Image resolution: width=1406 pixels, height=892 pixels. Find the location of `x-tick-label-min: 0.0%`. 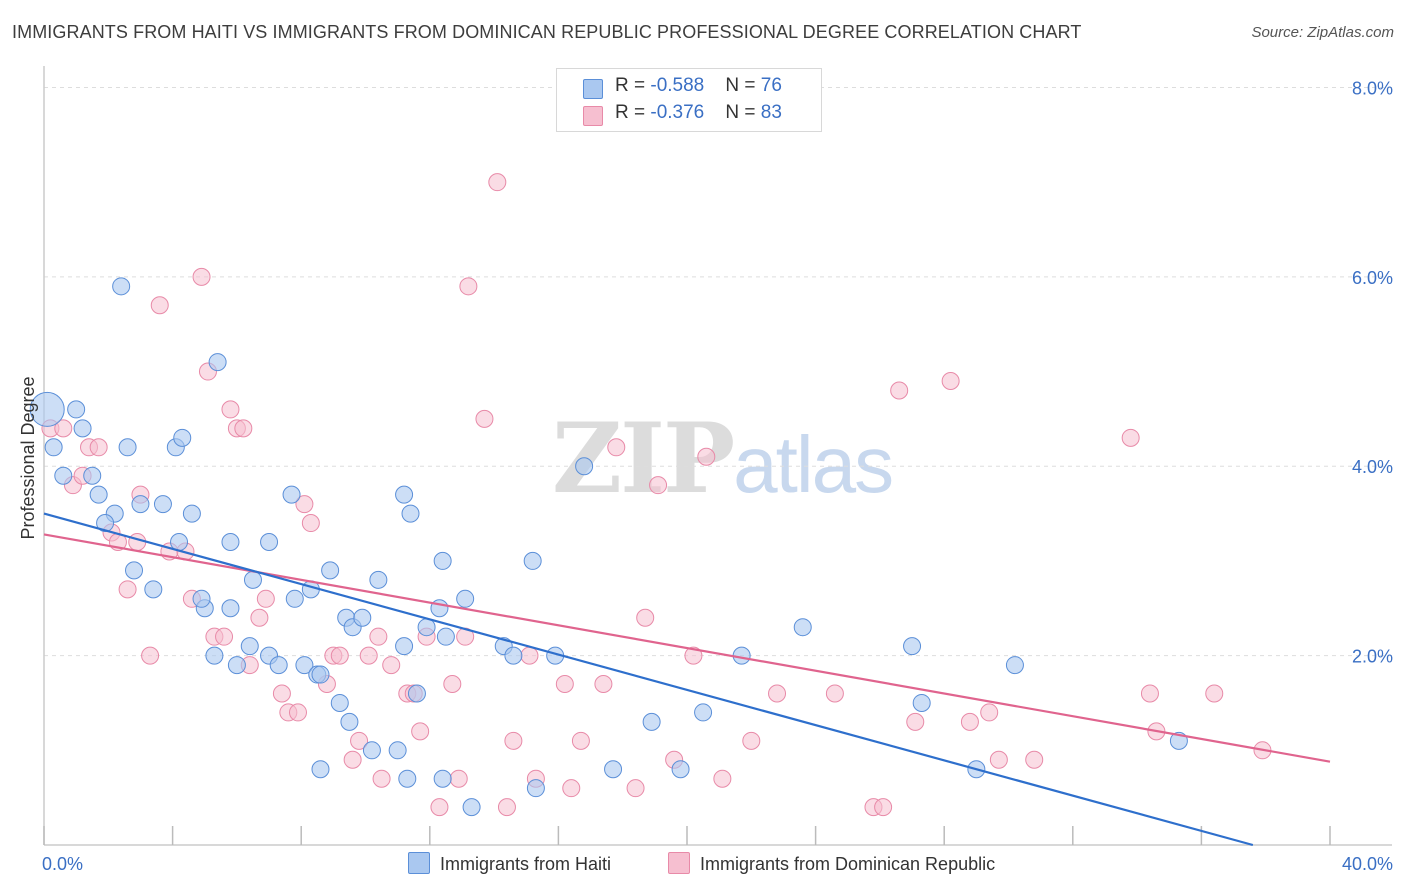

x-tick-label-min: 0.0% is located at coordinates (62, 864).